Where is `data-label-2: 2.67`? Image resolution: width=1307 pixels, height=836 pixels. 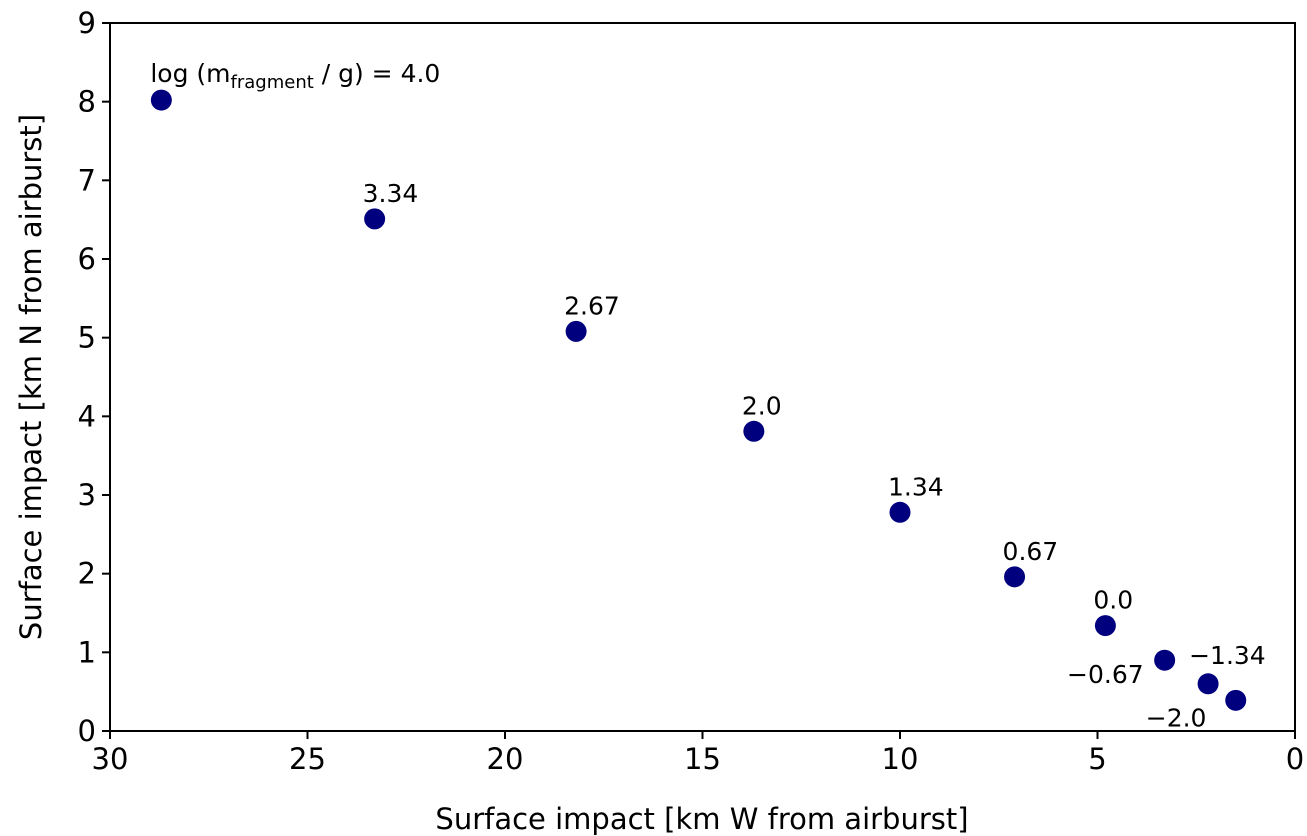
data-label-2: 2.67 is located at coordinates (592, 305).